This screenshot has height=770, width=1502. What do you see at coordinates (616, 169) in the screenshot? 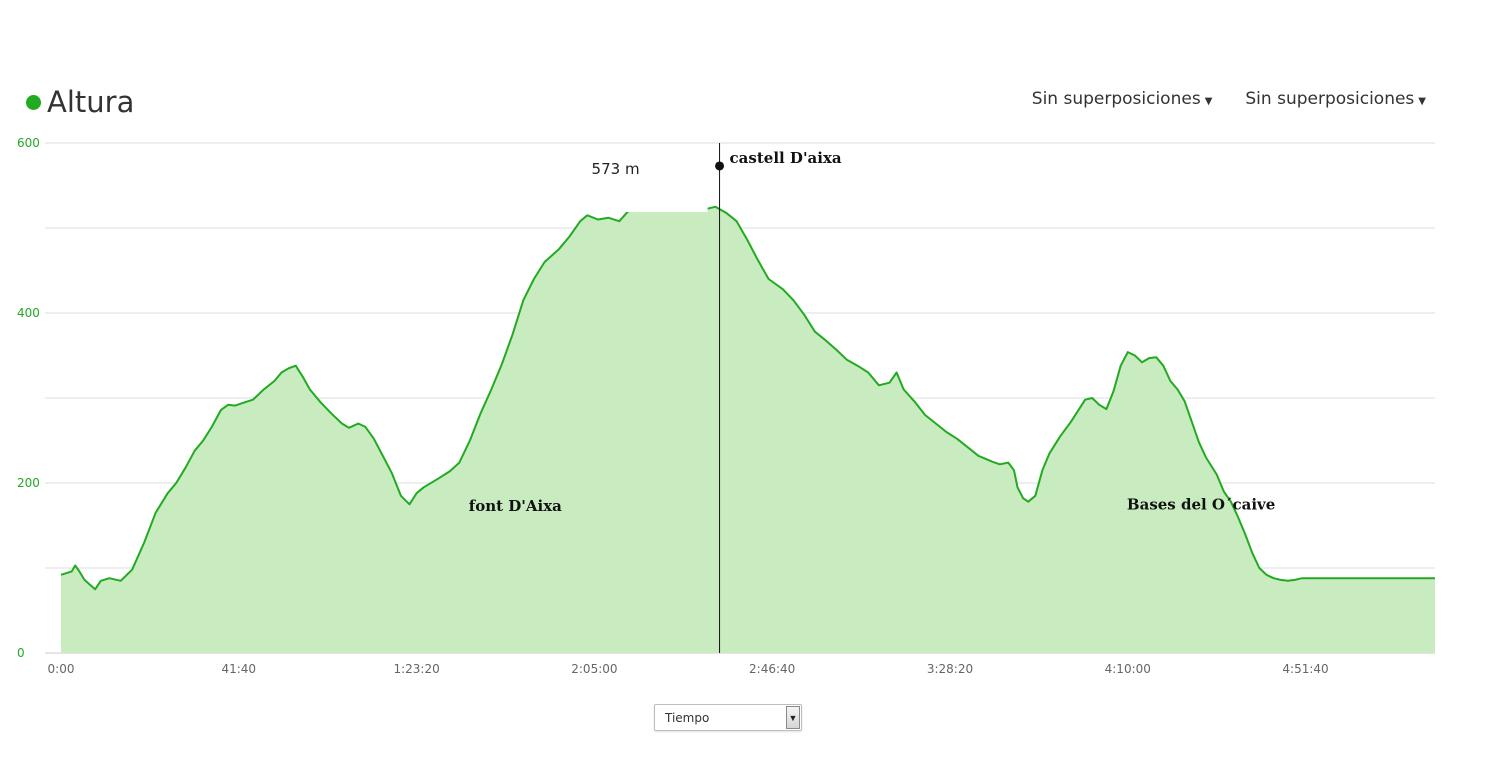
I see `tooltip-readout: 573 m` at bounding box center [616, 169].